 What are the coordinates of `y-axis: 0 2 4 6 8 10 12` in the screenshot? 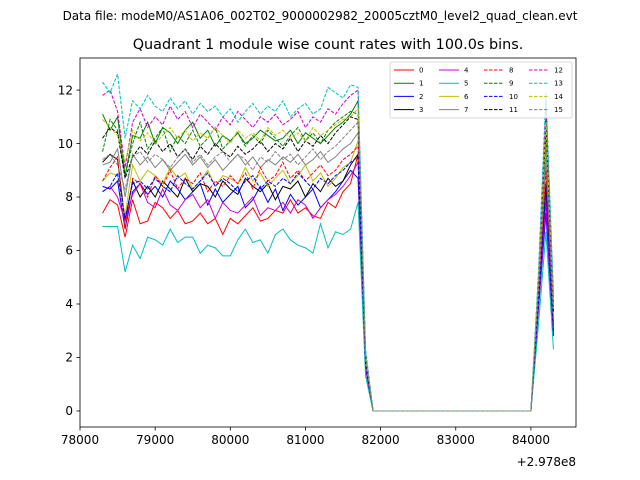 It's located at (69, 250).